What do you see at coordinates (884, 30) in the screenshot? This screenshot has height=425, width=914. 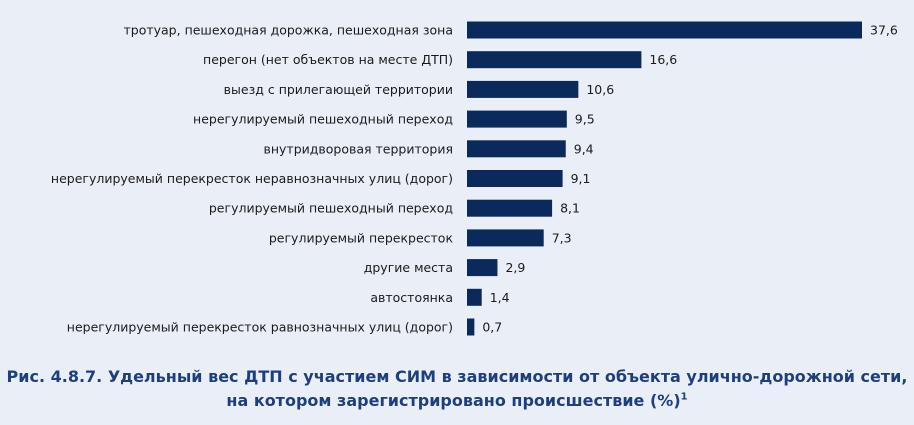 I see `value-label: 37,6` at bounding box center [884, 30].